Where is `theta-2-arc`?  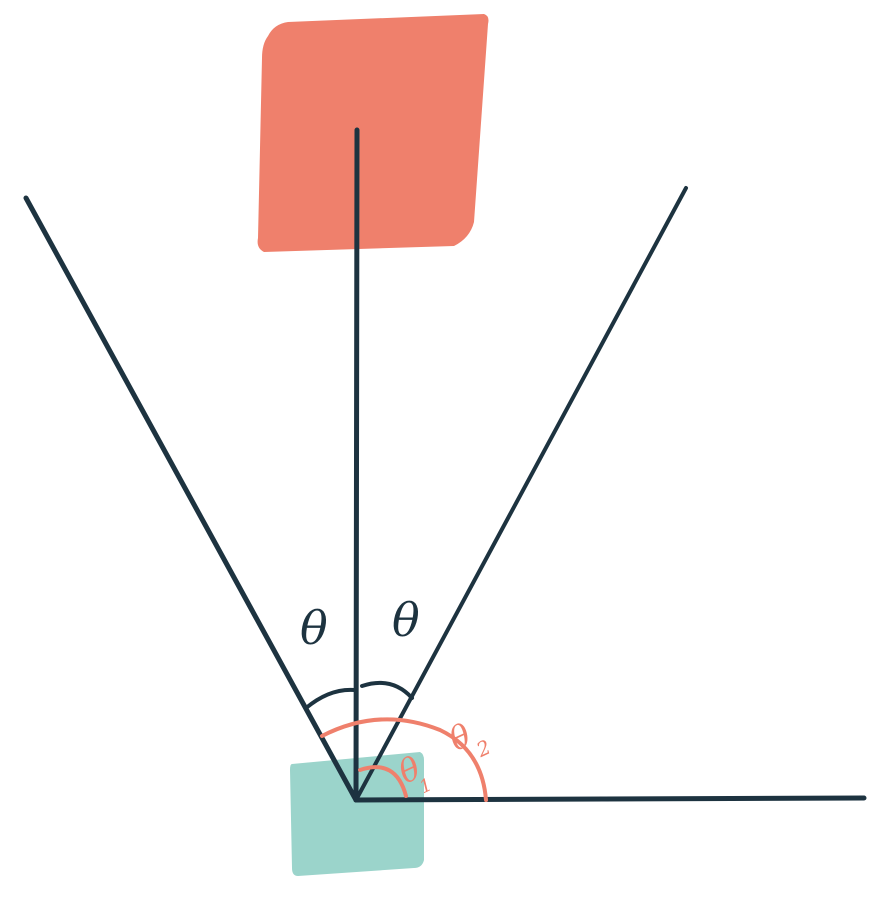
theta-2-arc is located at coordinates (404, 759).